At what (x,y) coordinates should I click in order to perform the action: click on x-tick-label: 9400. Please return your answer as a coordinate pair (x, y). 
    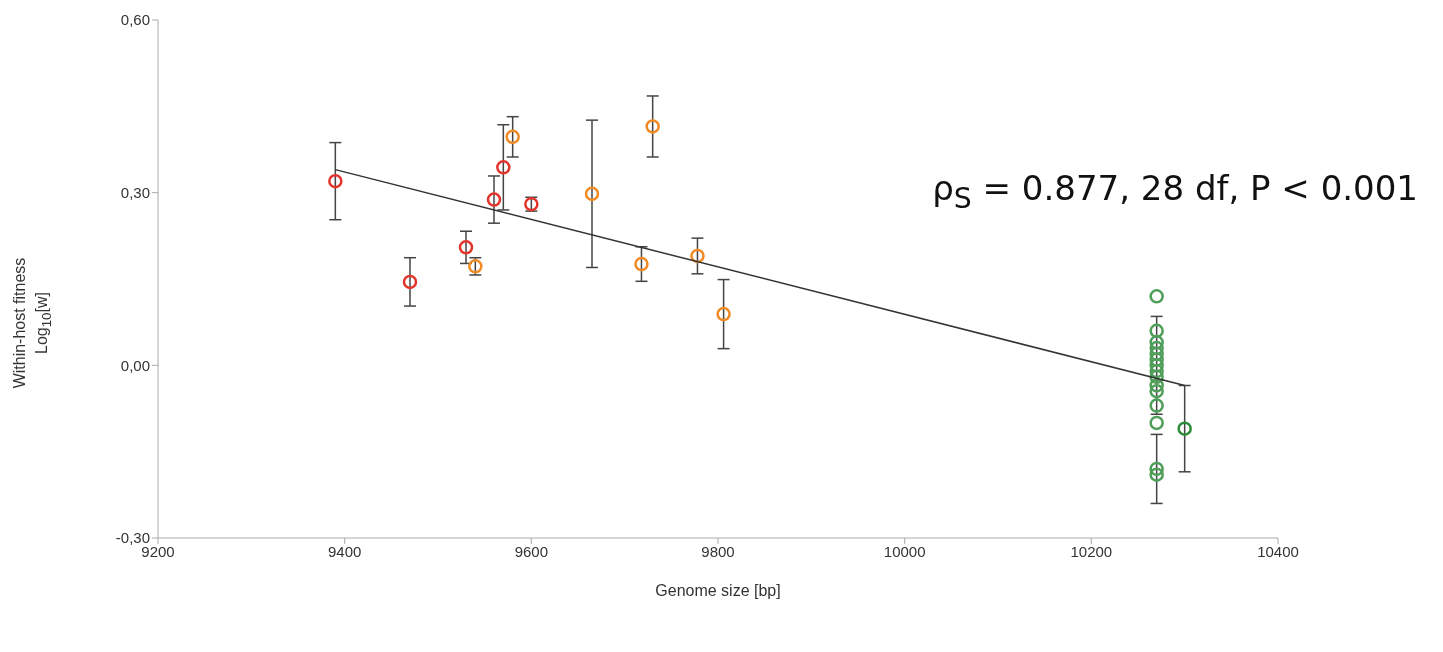
    Looking at the image, I should click on (344, 551).